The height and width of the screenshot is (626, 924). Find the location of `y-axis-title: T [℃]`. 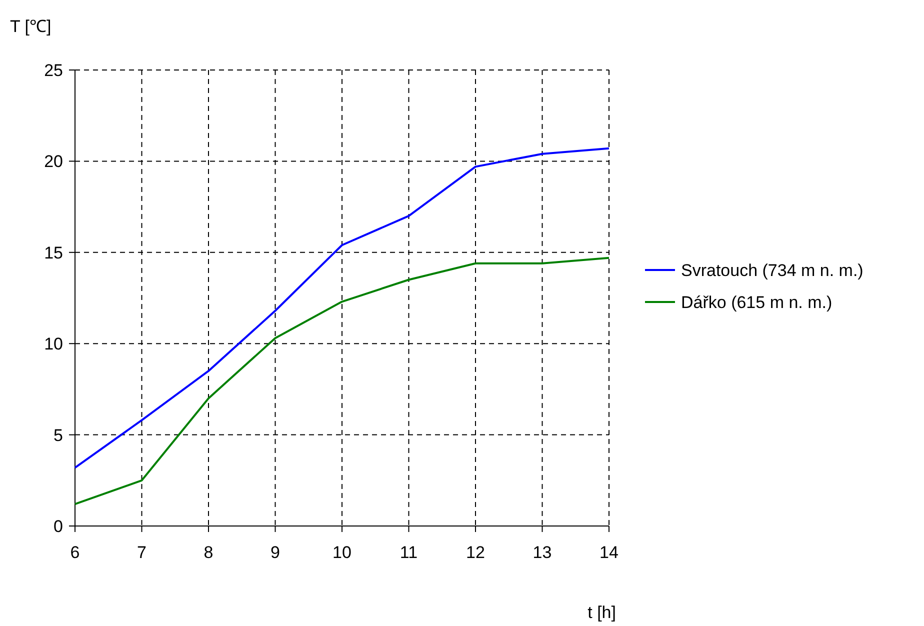

y-axis-title: T [℃] is located at coordinates (31, 26).